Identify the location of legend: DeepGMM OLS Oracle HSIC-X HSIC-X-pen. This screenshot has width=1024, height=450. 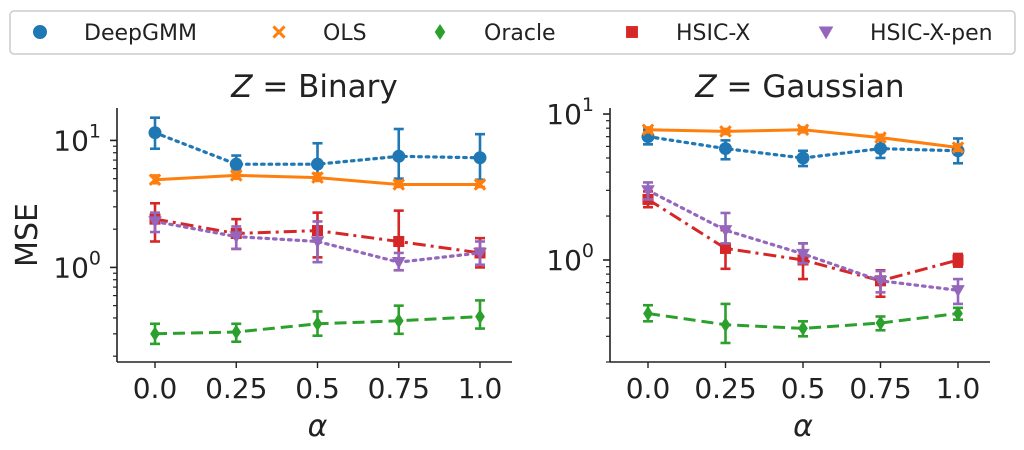
(512, 32).